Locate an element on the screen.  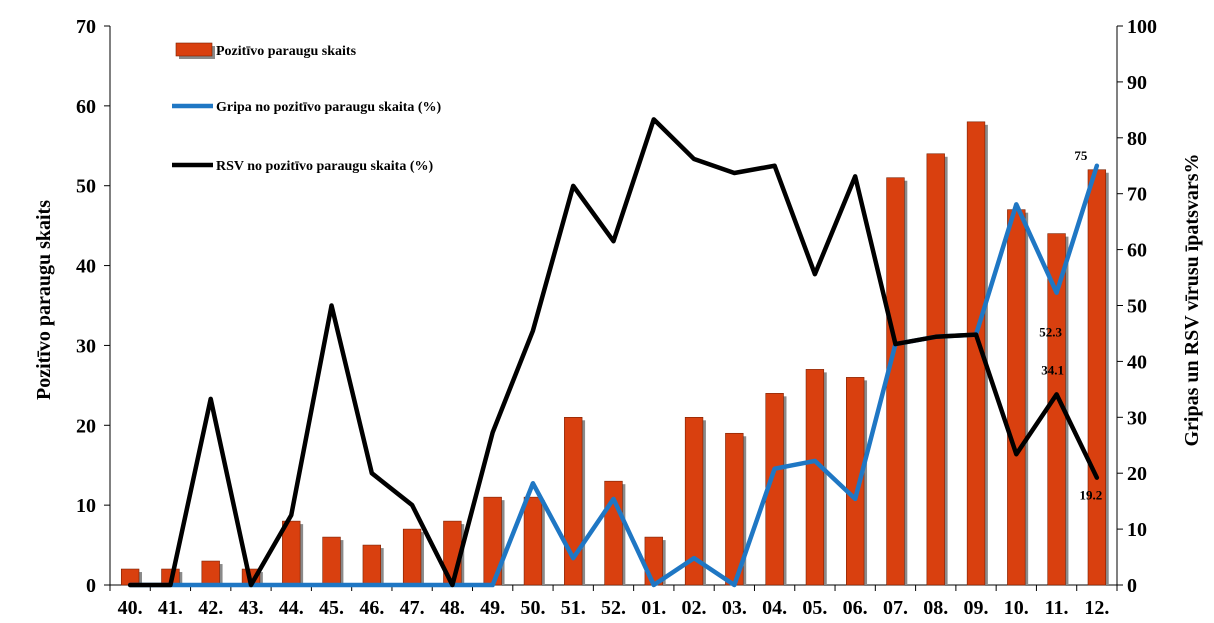
data-label: 19.2 is located at coordinates (1090, 495).